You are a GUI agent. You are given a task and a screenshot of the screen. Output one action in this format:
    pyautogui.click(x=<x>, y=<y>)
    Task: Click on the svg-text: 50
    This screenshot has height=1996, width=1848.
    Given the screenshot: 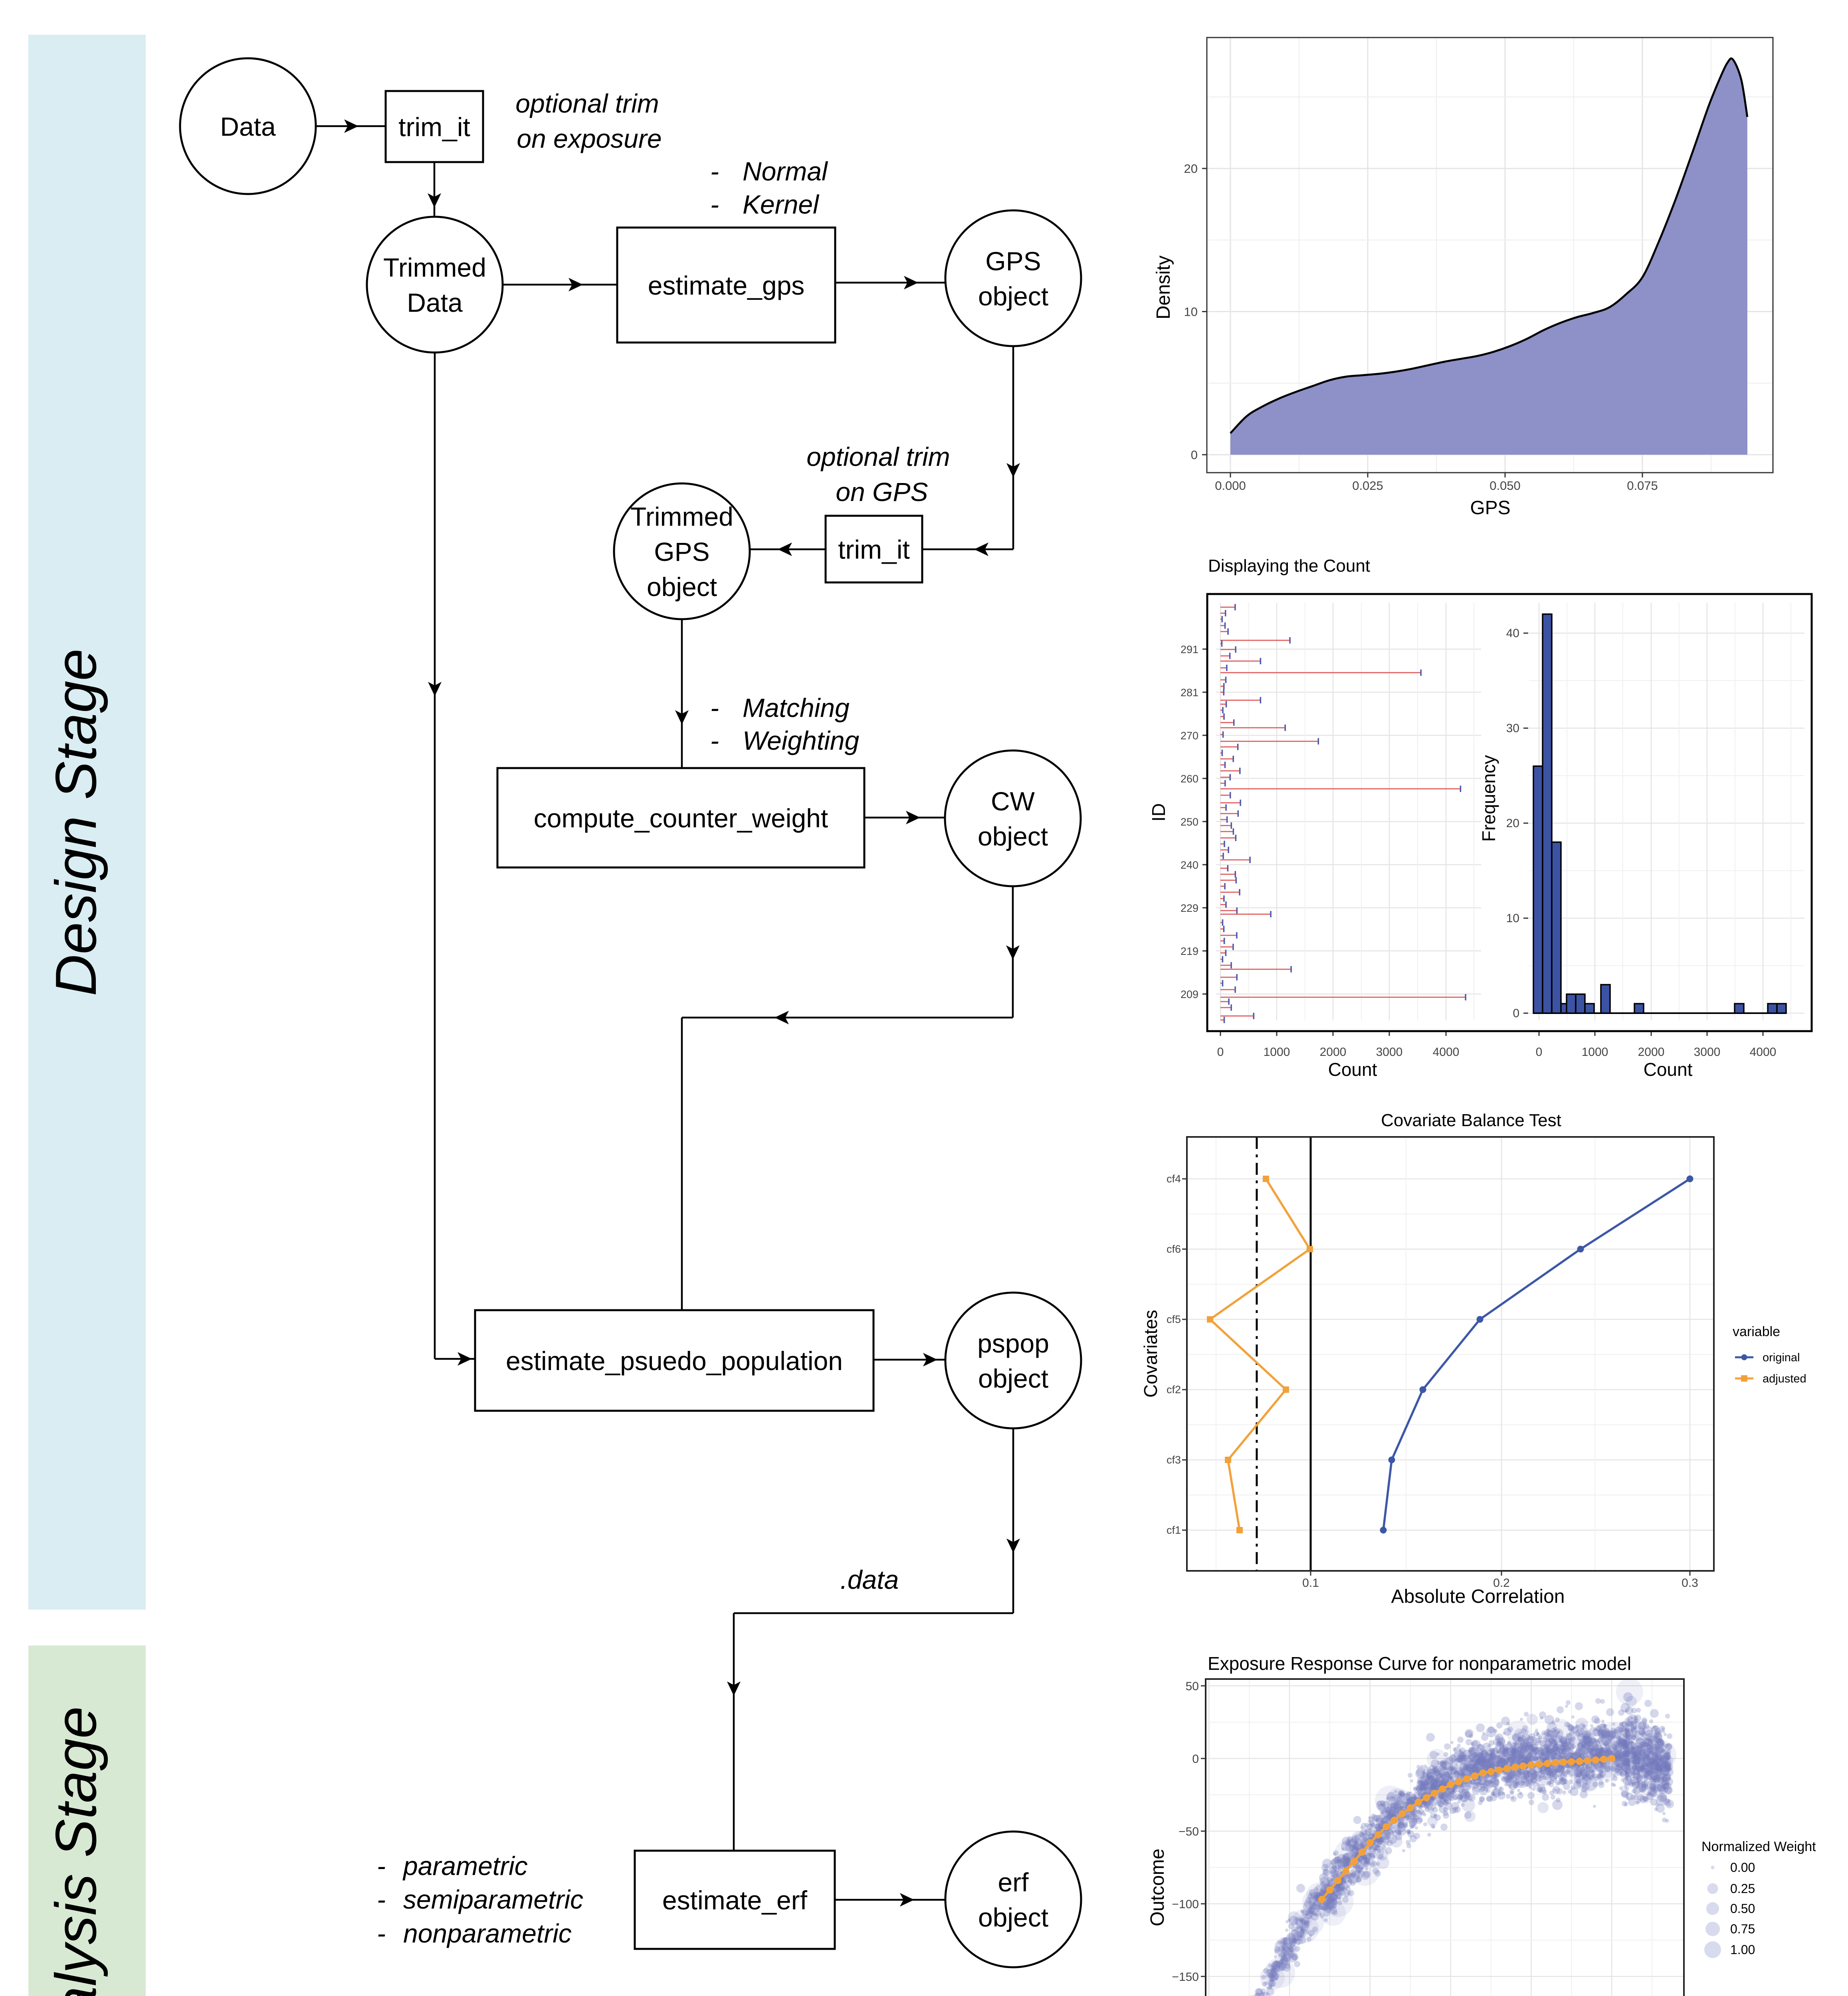 What is the action you would take?
    pyautogui.click(x=1192, y=1687)
    